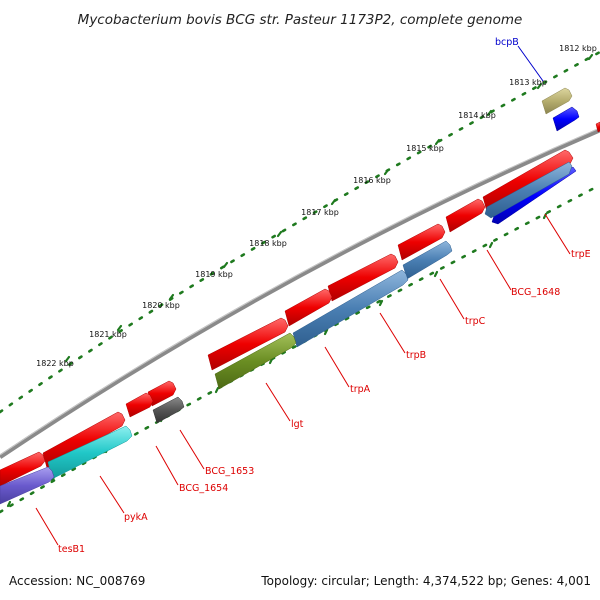 The width and height of the screenshot is (600, 600). Describe the element at coordinates (557, 101) in the screenshot. I see `gene-arrow-bcpB-khaki` at that location.